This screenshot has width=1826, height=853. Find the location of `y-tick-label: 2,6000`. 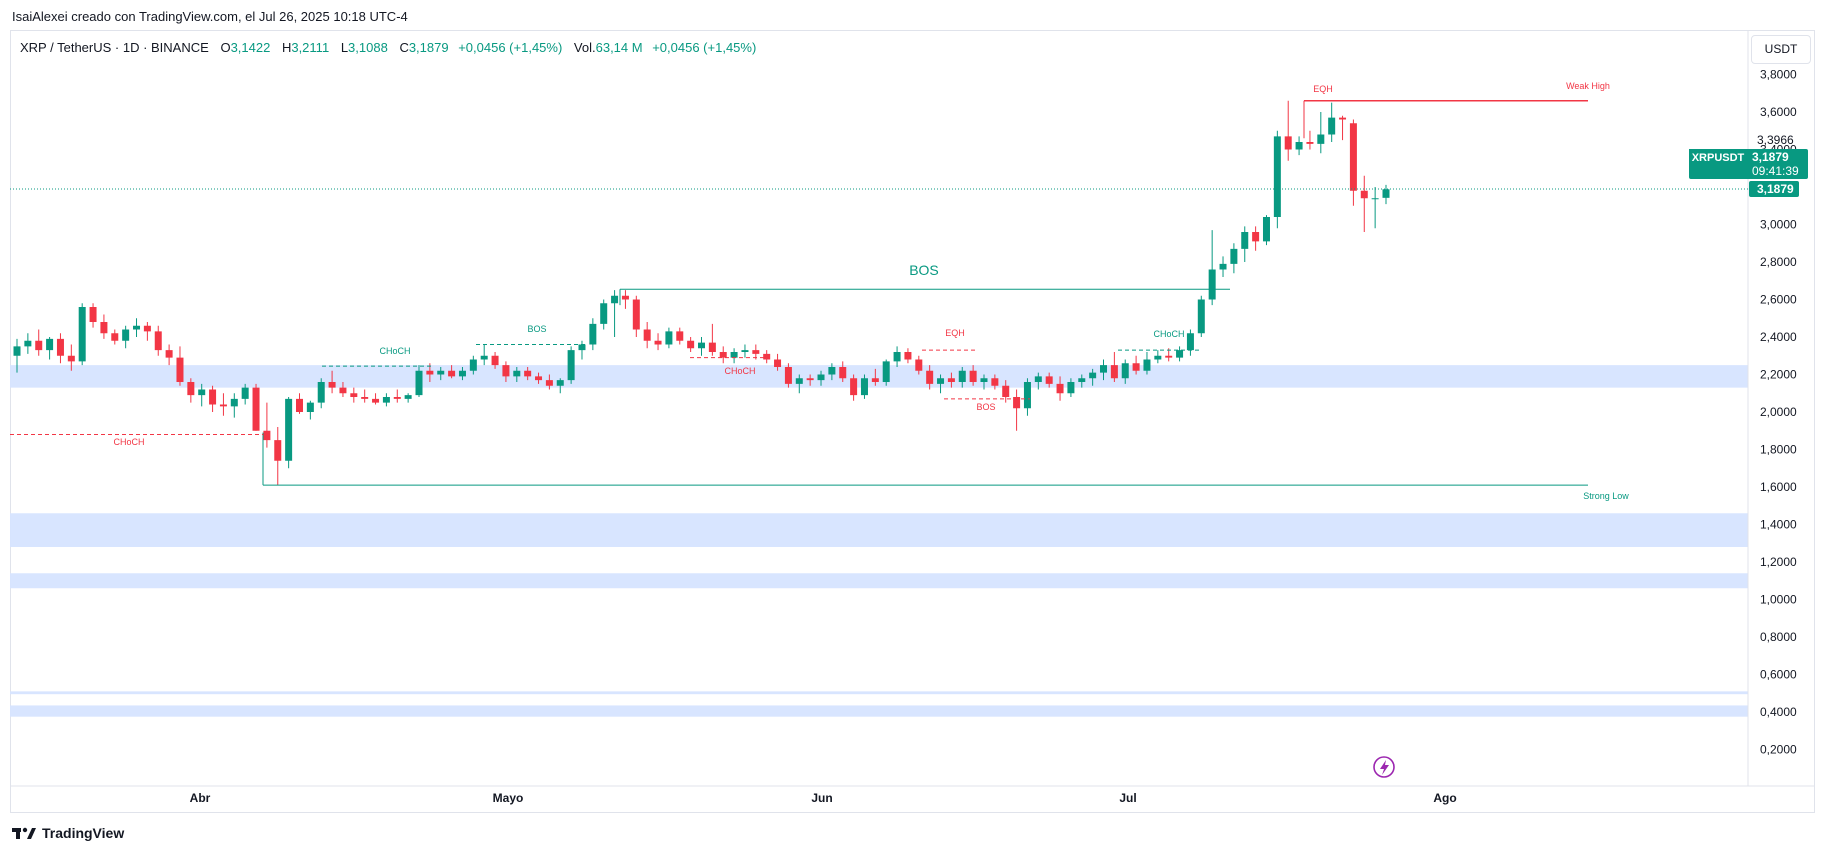

y-tick-label: 2,6000 is located at coordinates (1778, 300).